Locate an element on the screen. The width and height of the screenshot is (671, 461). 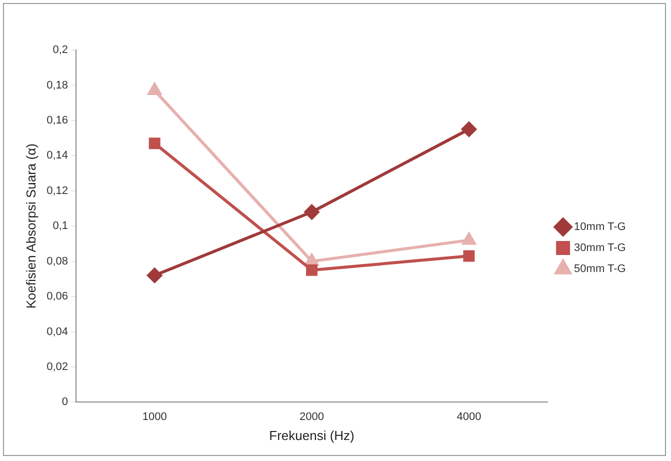
x-tick-label: 1000 is located at coordinates (154, 416).